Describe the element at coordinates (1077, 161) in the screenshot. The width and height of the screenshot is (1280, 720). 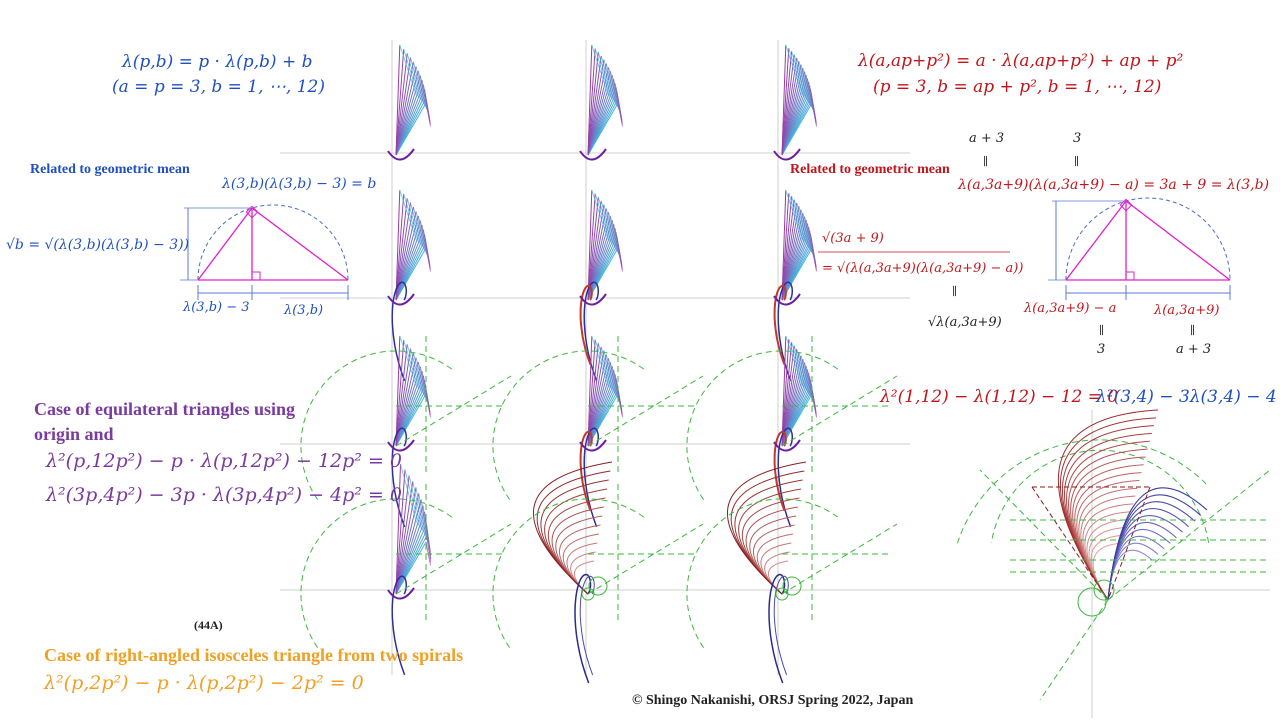
I see `red-eq-sign-2: ∥` at that location.